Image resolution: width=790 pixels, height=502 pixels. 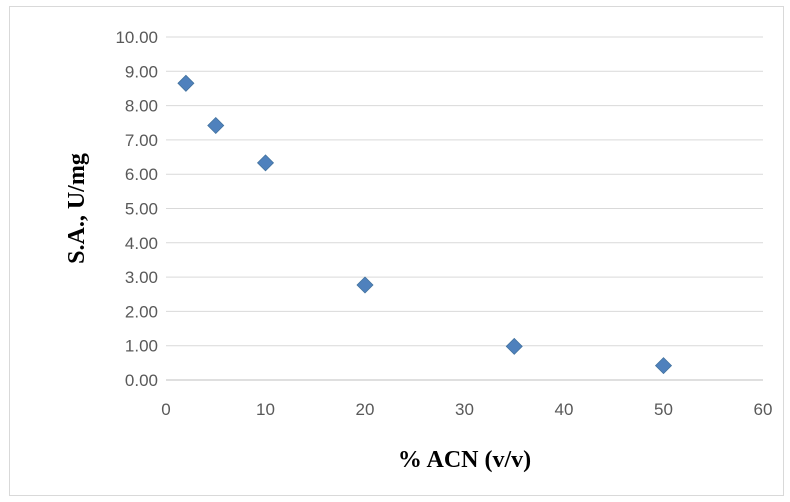 What do you see at coordinates (141, 71) in the screenshot?
I see `y-tick-label: 9.00` at bounding box center [141, 71].